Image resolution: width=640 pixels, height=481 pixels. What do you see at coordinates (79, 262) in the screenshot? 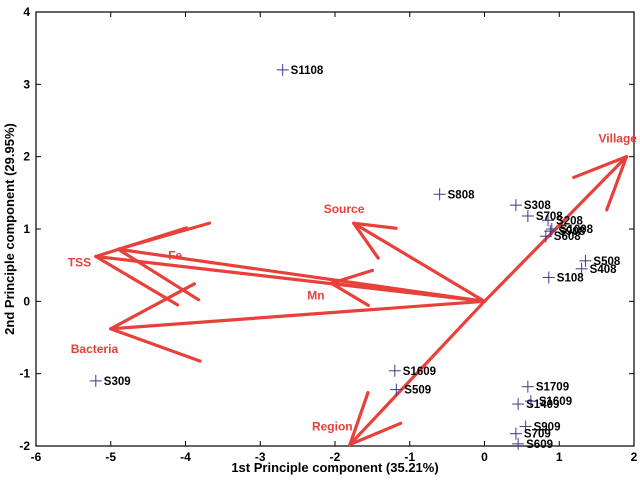
I see `vector-label: TSS` at bounding box center [79, 262].